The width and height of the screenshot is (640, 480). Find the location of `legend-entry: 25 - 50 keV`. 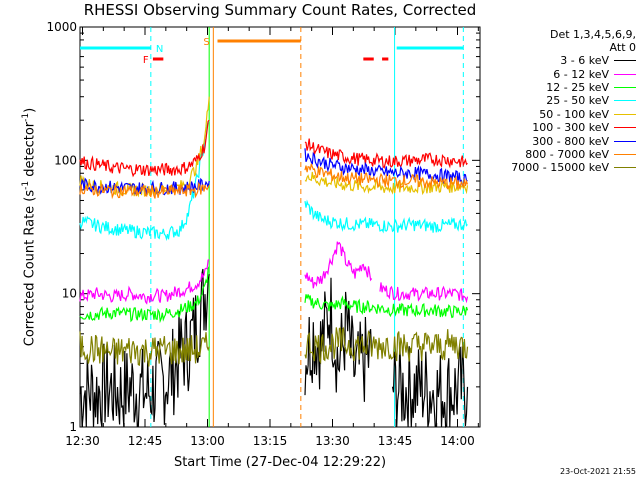

legend-entry: 25 - 50 keV is located at coordinates (559, 100).